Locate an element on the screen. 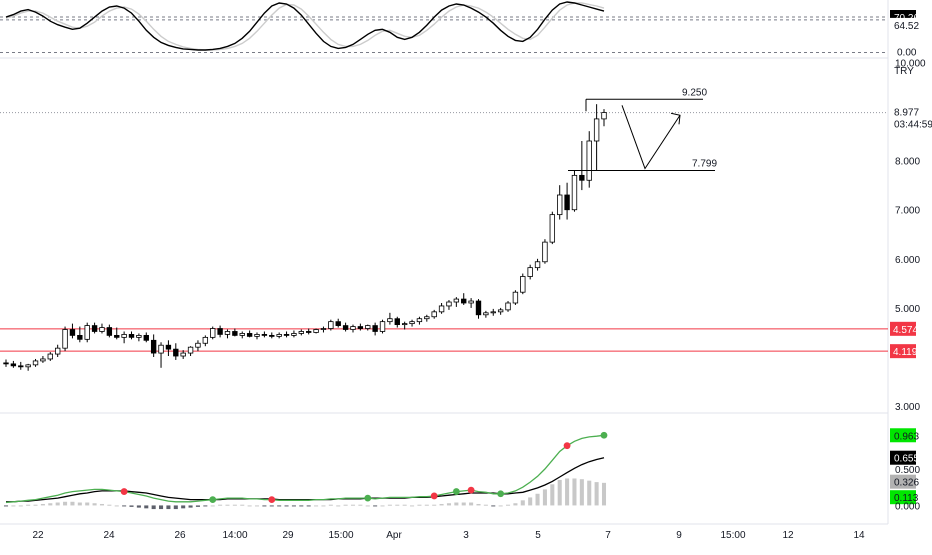 The height and width of the screenshot is (555, 932). macd-upper-badge-bg is located at coordinates (903, 435).